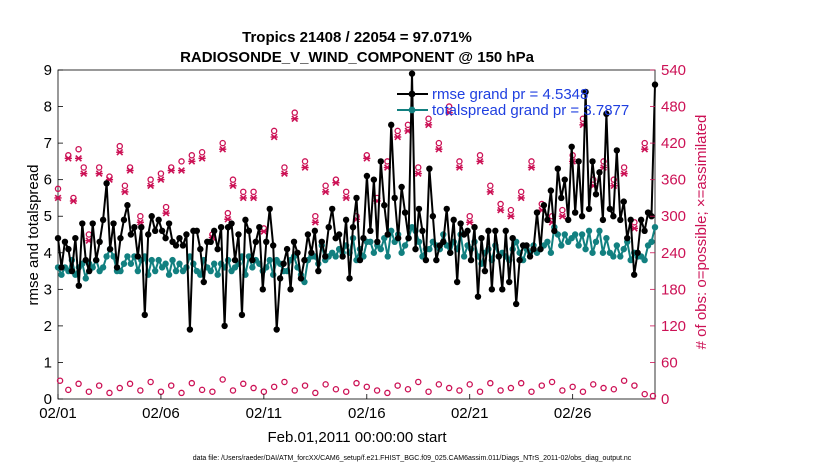  Describe the element at coordinates (48, 70) in the screenshot. I see `y-tick-label: 9` at that location.